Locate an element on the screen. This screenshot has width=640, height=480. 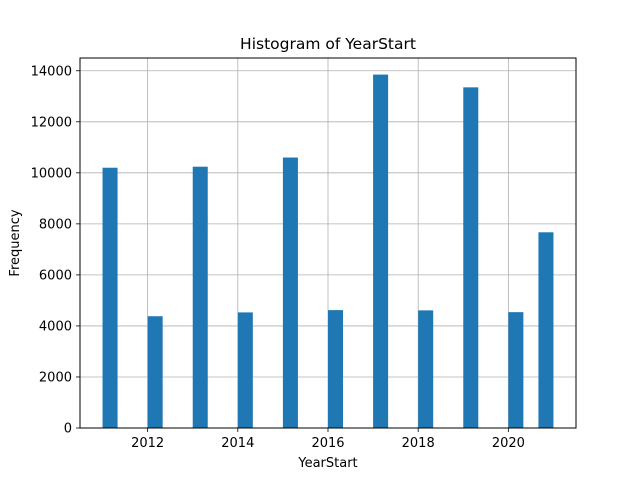
x-tick-label: 2020 is located at coordinates (508, 443).